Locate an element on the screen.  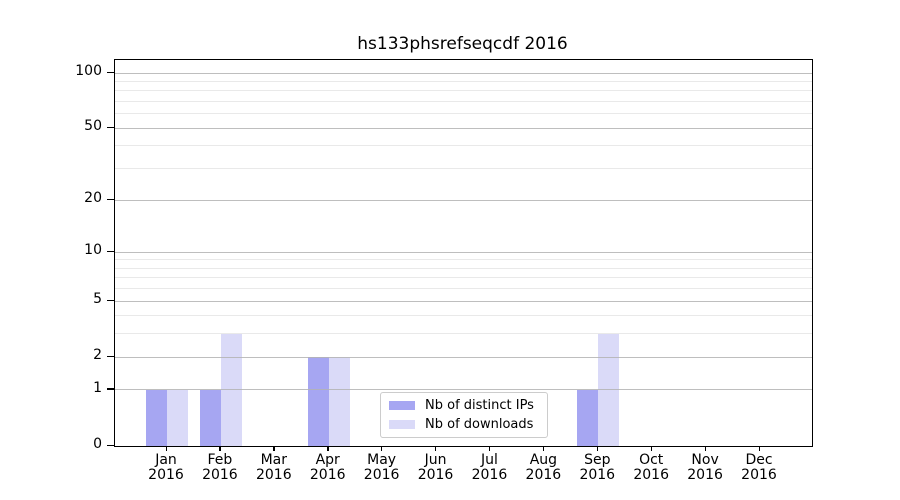
x-axis-year-sep: 2016 is located at coordinates (597, 475).